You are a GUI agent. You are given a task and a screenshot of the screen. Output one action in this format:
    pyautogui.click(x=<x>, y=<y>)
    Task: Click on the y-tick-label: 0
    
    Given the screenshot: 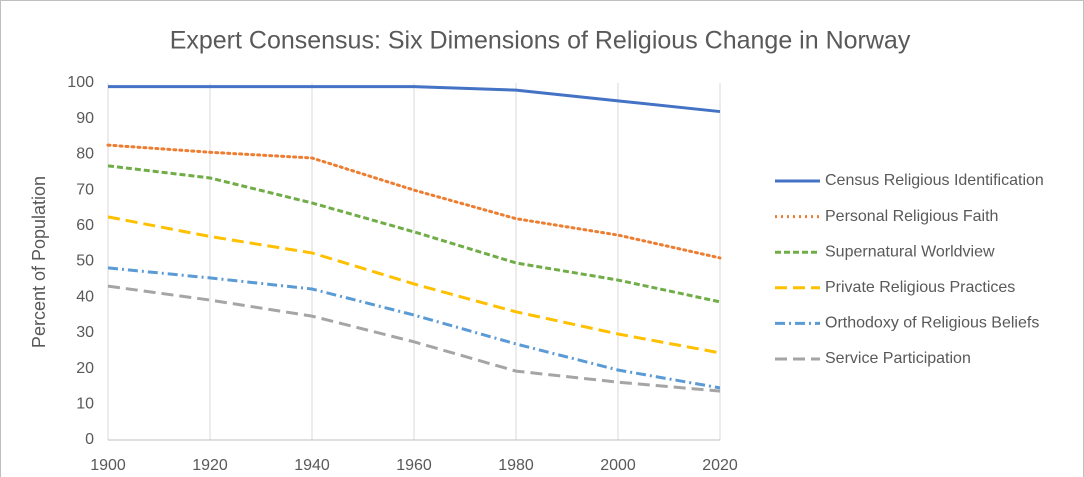 What is the action you would take?
    pyautogui.click(x=89, y=439)
    